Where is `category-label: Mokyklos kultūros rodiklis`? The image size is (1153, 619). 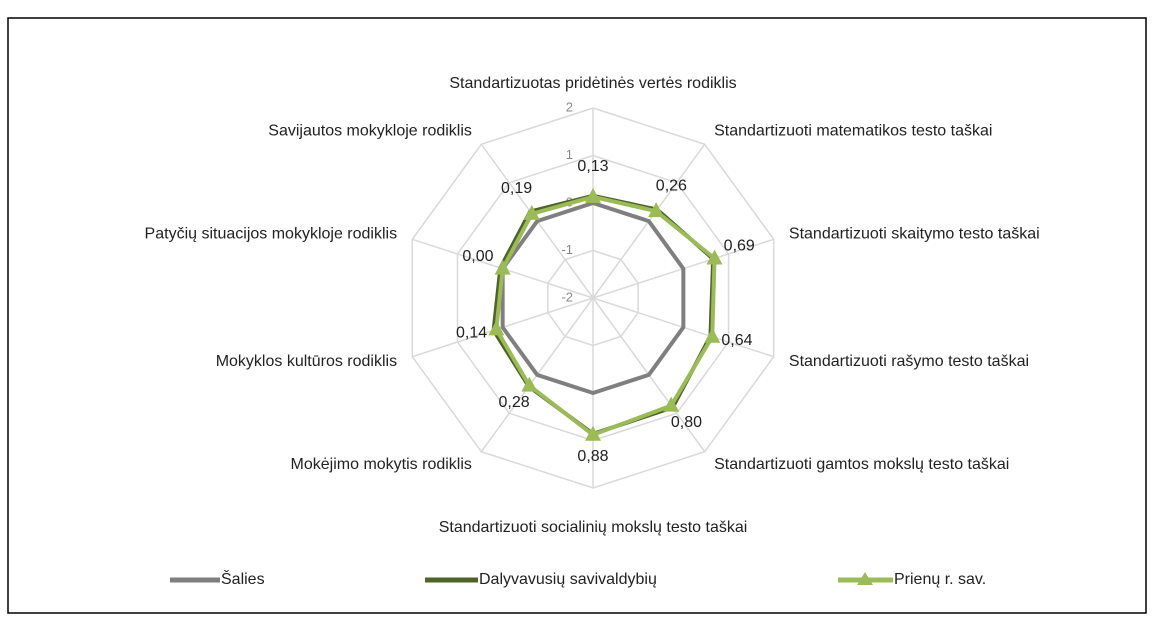
category-label: Mokyklos kultūros rodiklis is located at coordinates (306, 361).